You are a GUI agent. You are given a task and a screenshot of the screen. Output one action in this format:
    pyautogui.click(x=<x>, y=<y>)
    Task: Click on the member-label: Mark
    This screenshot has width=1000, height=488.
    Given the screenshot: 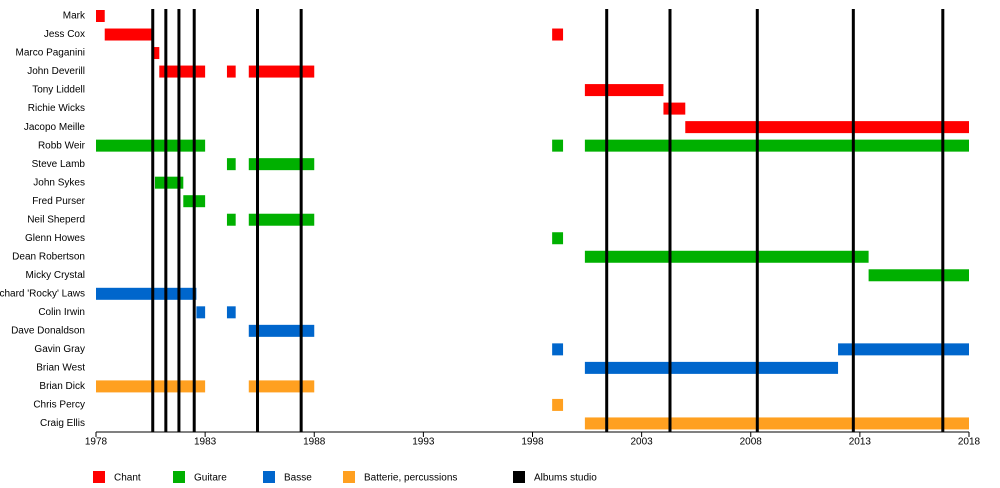 What is the action you would take?
    pyautogui.click(x=74, y=16)
    